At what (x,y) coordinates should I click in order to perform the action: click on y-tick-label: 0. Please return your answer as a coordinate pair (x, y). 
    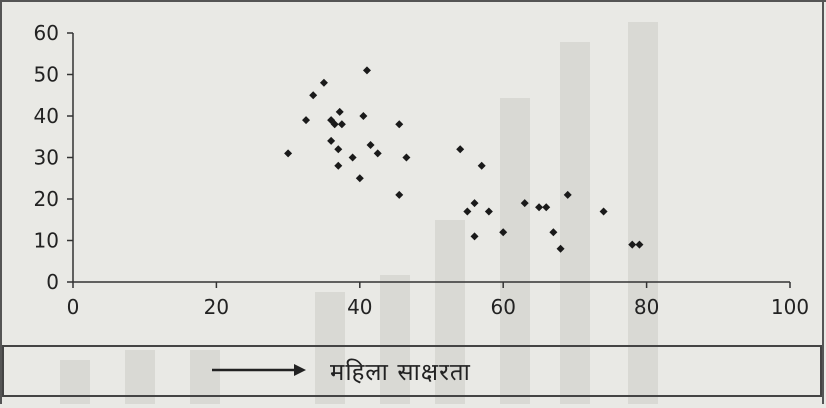
    Looking at the image, I should click on (52, 282).